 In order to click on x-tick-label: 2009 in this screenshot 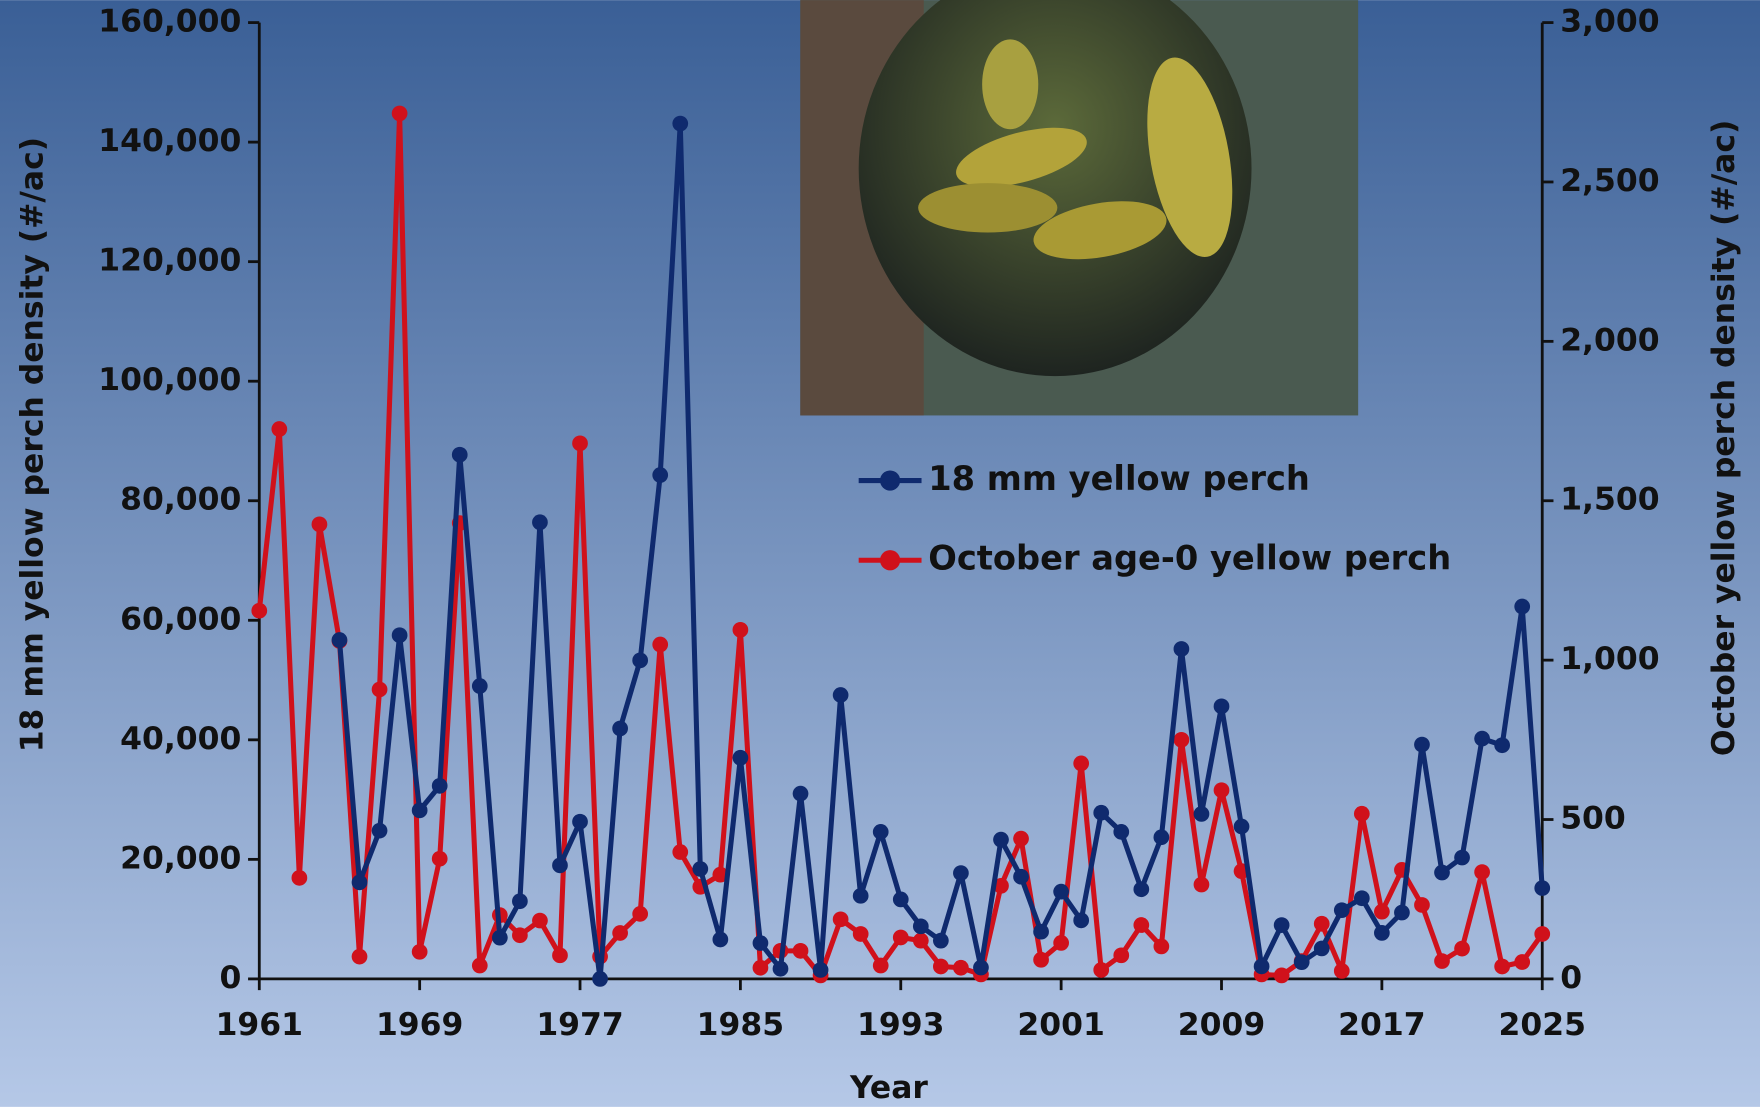, I will do `click(1221, 1025)`.